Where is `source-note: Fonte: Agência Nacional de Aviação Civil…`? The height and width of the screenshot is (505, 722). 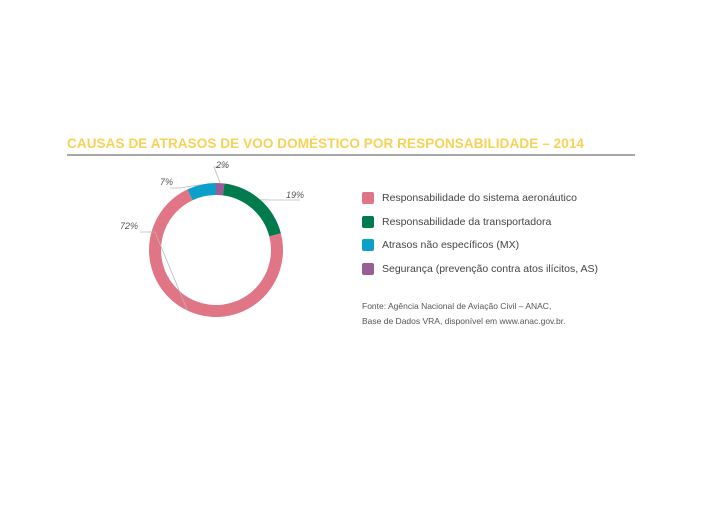 source-note: Fonte: Agência Nacional de Aviação Civil… is located at coordinates (463, 314).